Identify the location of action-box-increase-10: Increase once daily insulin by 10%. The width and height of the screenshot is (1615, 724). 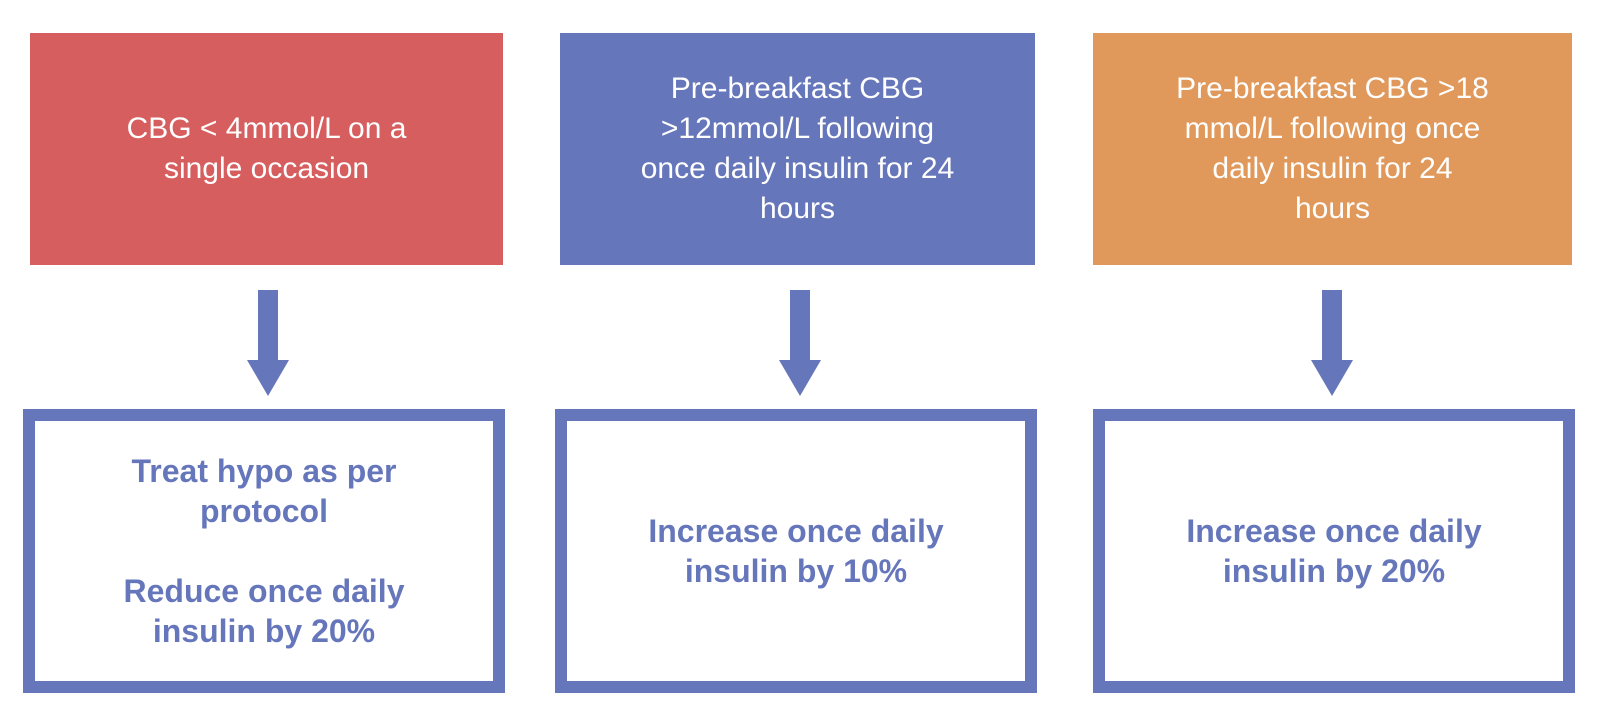
(796, 551).